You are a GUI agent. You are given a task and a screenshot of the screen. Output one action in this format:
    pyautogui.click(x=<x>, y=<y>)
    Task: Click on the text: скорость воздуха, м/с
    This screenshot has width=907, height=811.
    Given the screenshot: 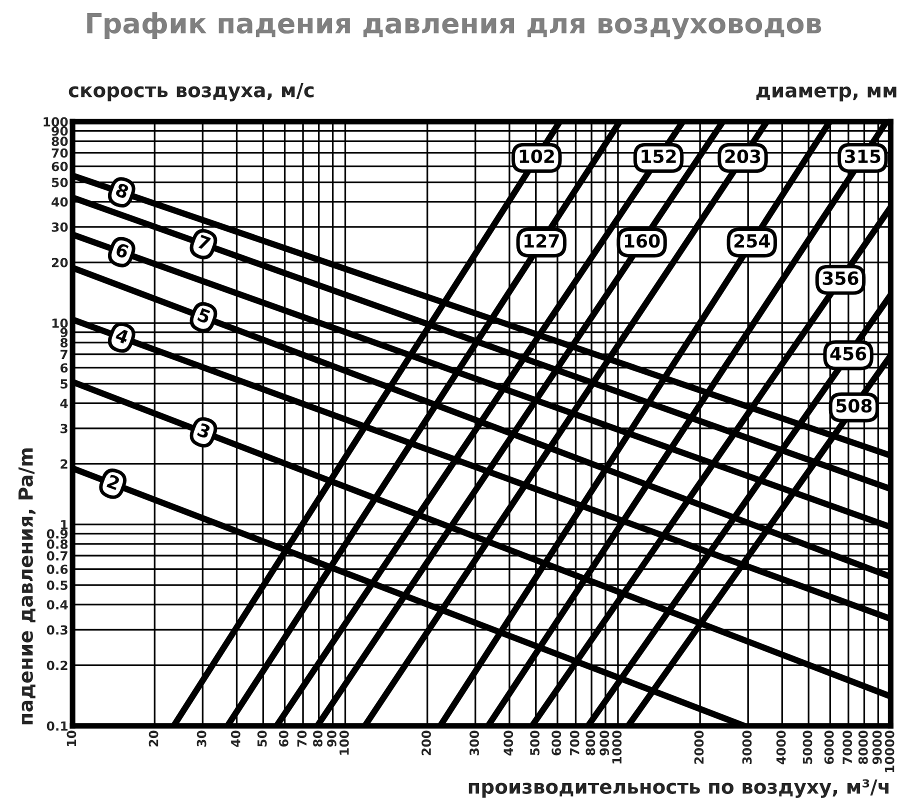 What is the action you would take?
    pyautogui.click(x=191, y=92)
    